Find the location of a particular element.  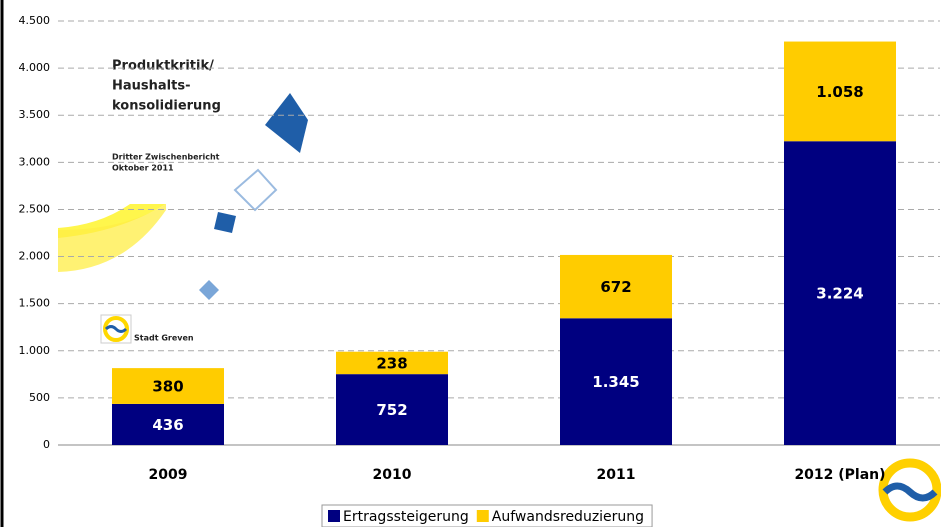

data-label: 380 is located at coordinates (167, 387).